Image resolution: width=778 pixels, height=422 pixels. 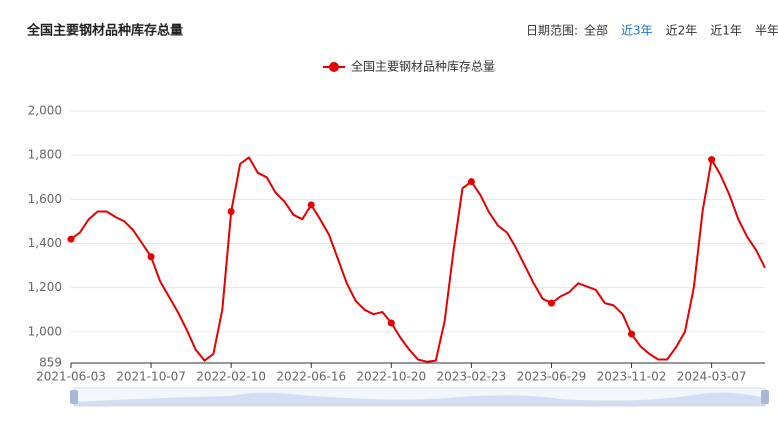 What do you see at coordinates (45, 111) in the screenshot?
I see `y-tick-label: 2,000` at bounding box center [45, 111].